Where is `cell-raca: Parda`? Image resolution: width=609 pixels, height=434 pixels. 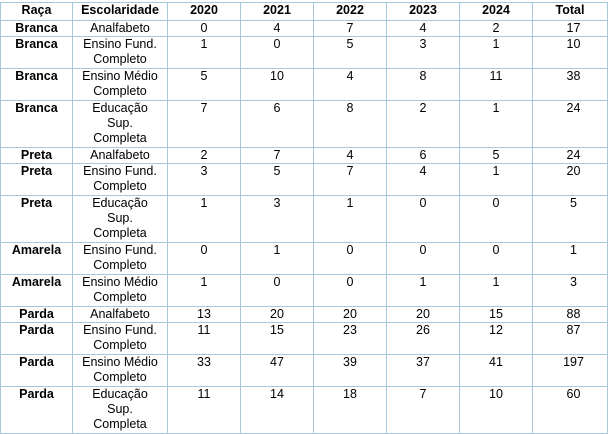
cell-raca: Parda is located at coordinates (36, 314).